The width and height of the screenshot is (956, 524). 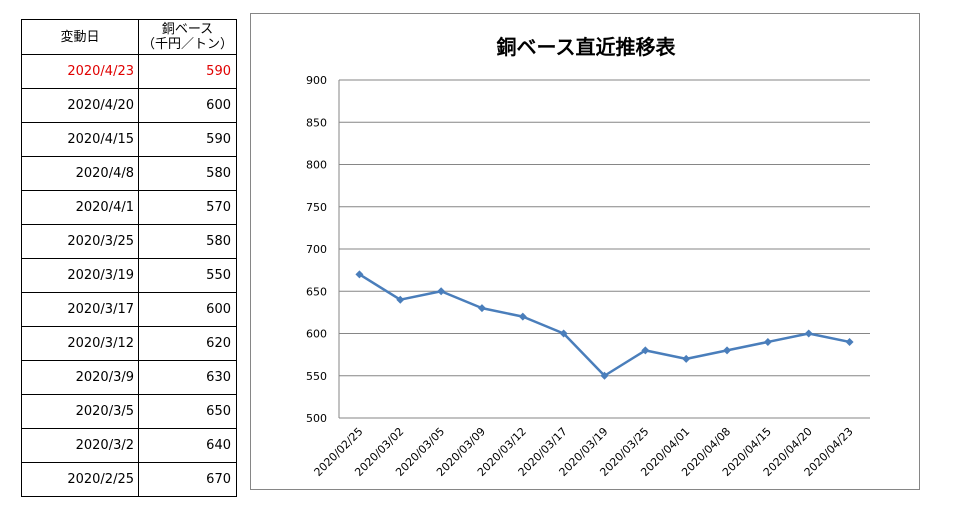 I want to click on header-price-line1: 銅ベース, so click(x=187, y=29).